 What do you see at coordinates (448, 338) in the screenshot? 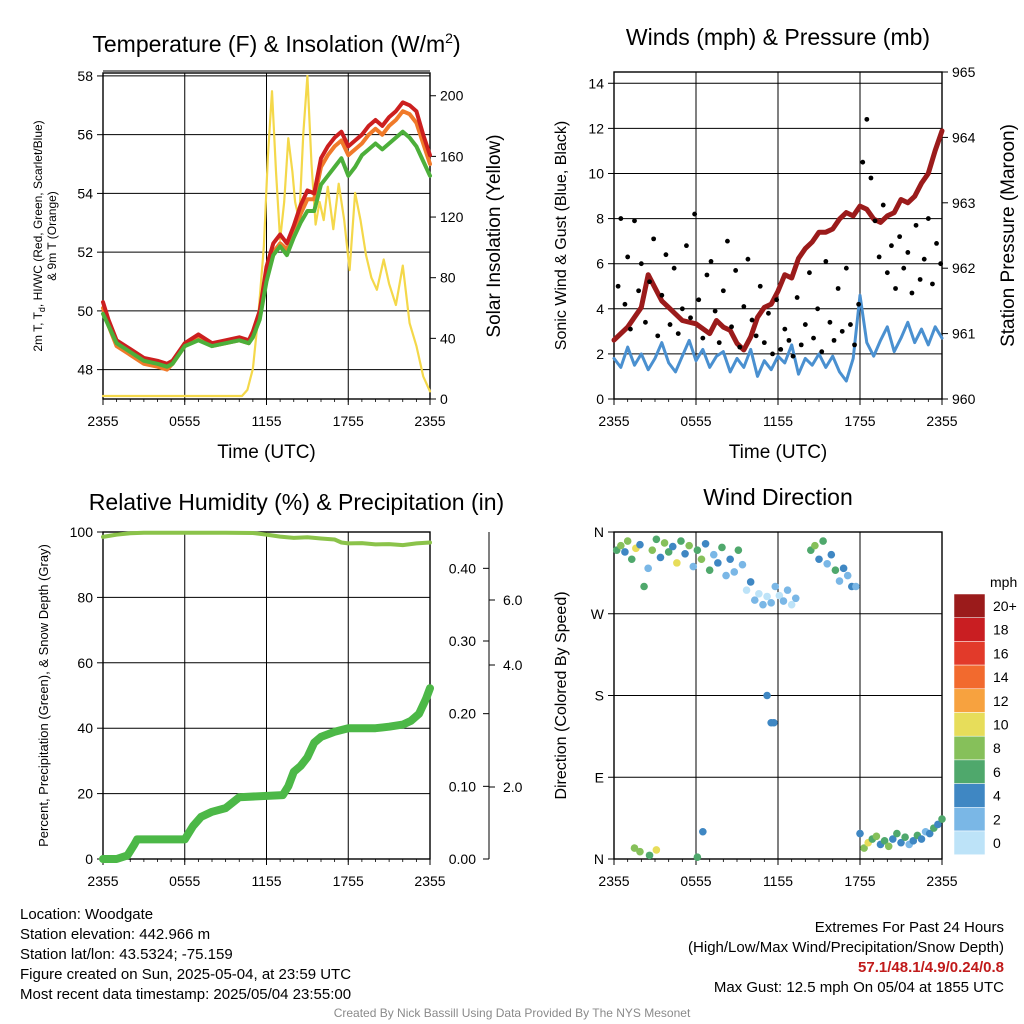
I see `temp-y2tick-label: 40` at bounding box center [448, 338].